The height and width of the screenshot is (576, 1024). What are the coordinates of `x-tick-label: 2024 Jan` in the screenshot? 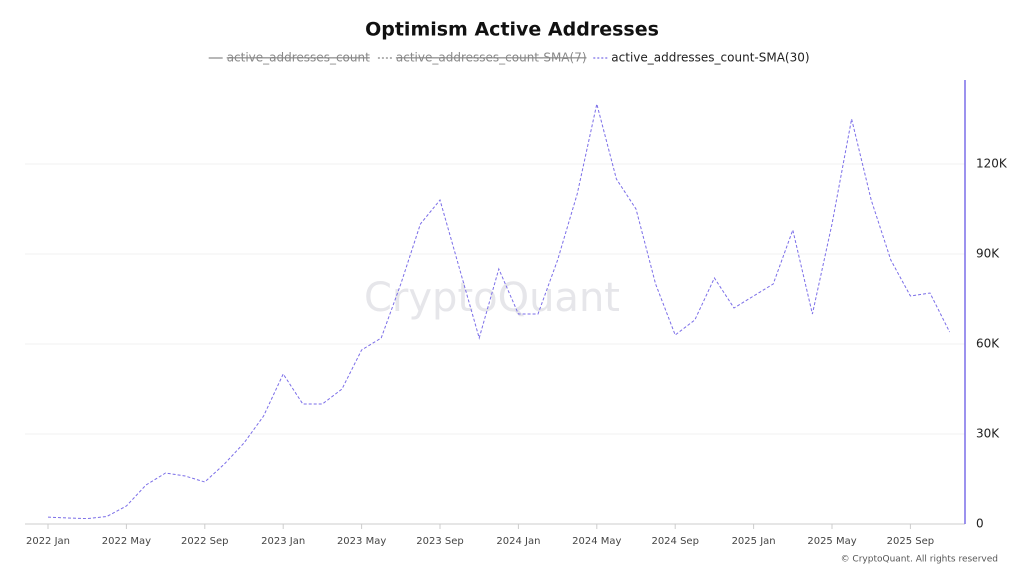 It's located at (518, 541).